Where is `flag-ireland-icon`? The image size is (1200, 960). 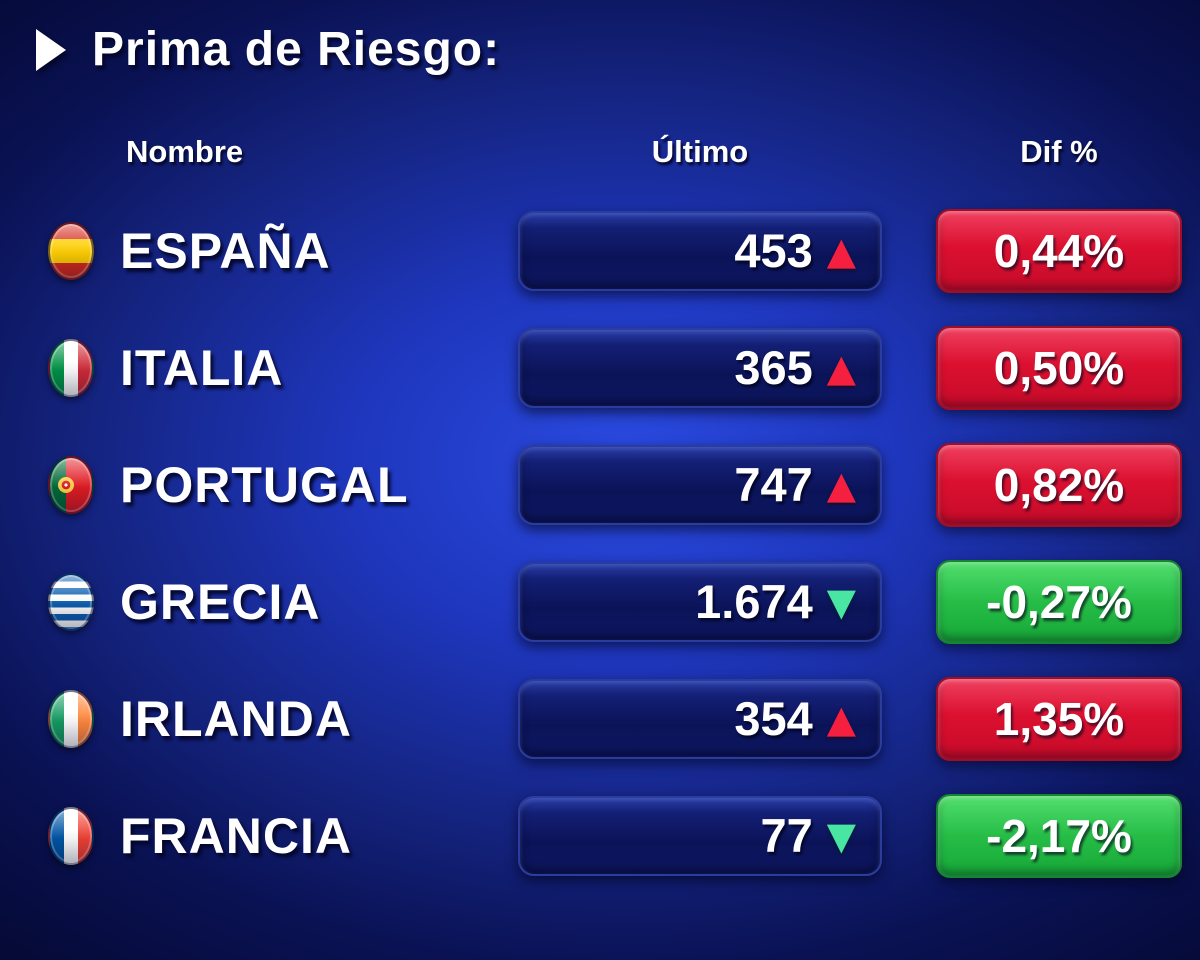
flag-ireland-icon is located at coordinates (71, 718).